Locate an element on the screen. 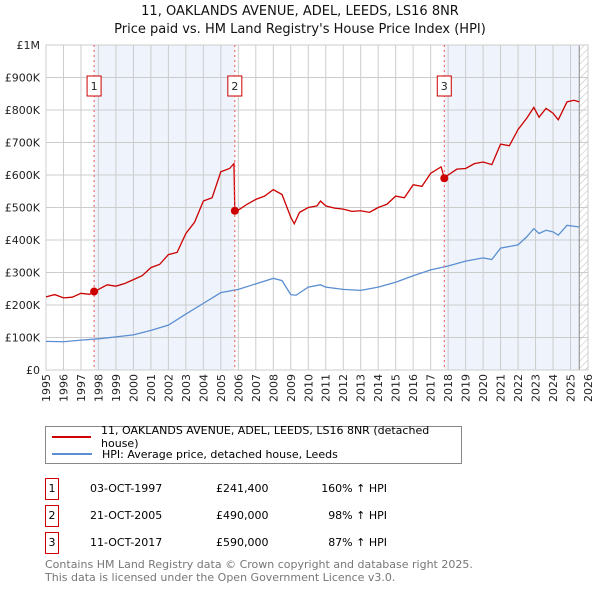  y-tick-label: £800K is located at coordinates (23, 110).